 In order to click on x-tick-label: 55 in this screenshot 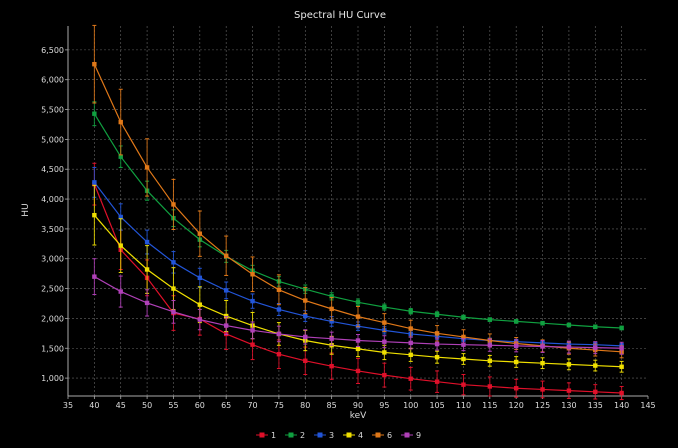, I will do `click(173, 405)`.